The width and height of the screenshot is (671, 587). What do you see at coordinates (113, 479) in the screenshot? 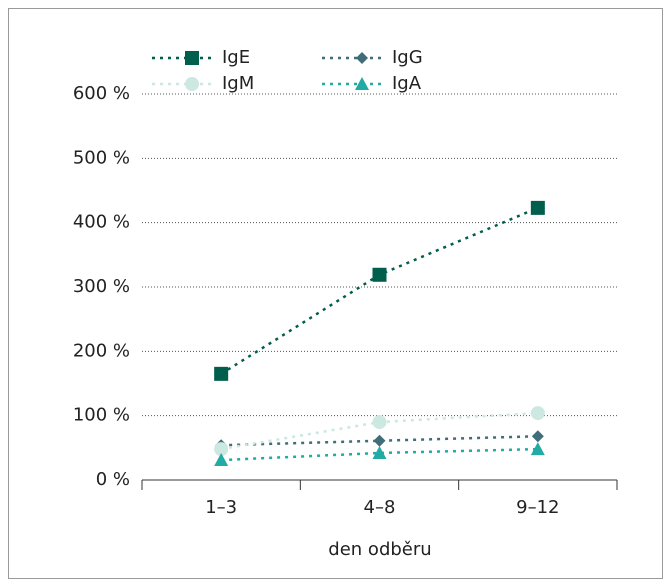
I see `y-tick-label: 0 %` at bounding box center [113, 479].